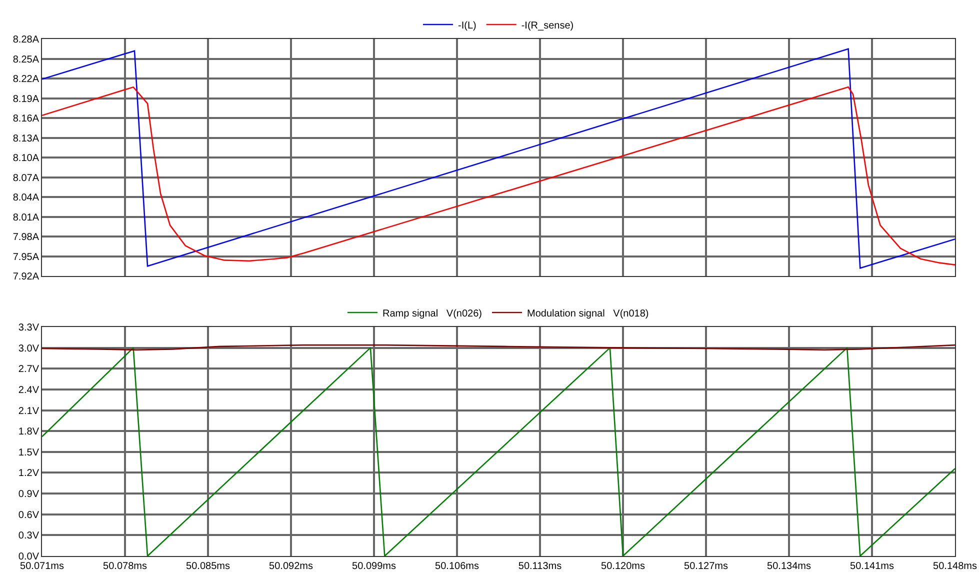  Describe the element at coordinates (26, 277) in the screenshot. I see `y-tick-label: 7.92A` at that location.